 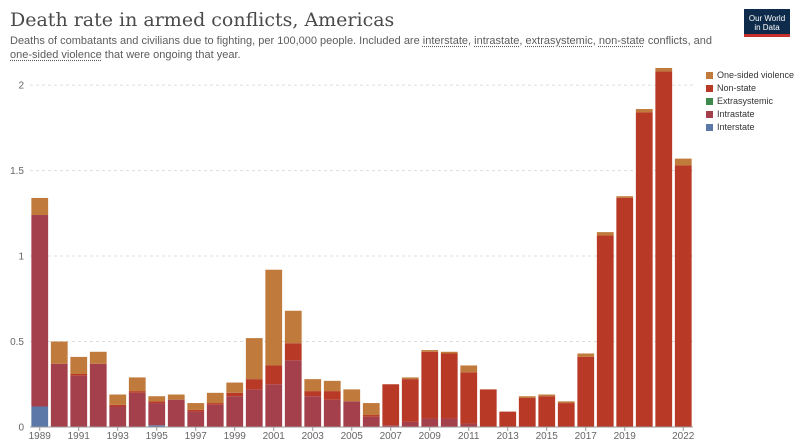 I want to click on legend-item: Non-state, so click(x=750, y=88).